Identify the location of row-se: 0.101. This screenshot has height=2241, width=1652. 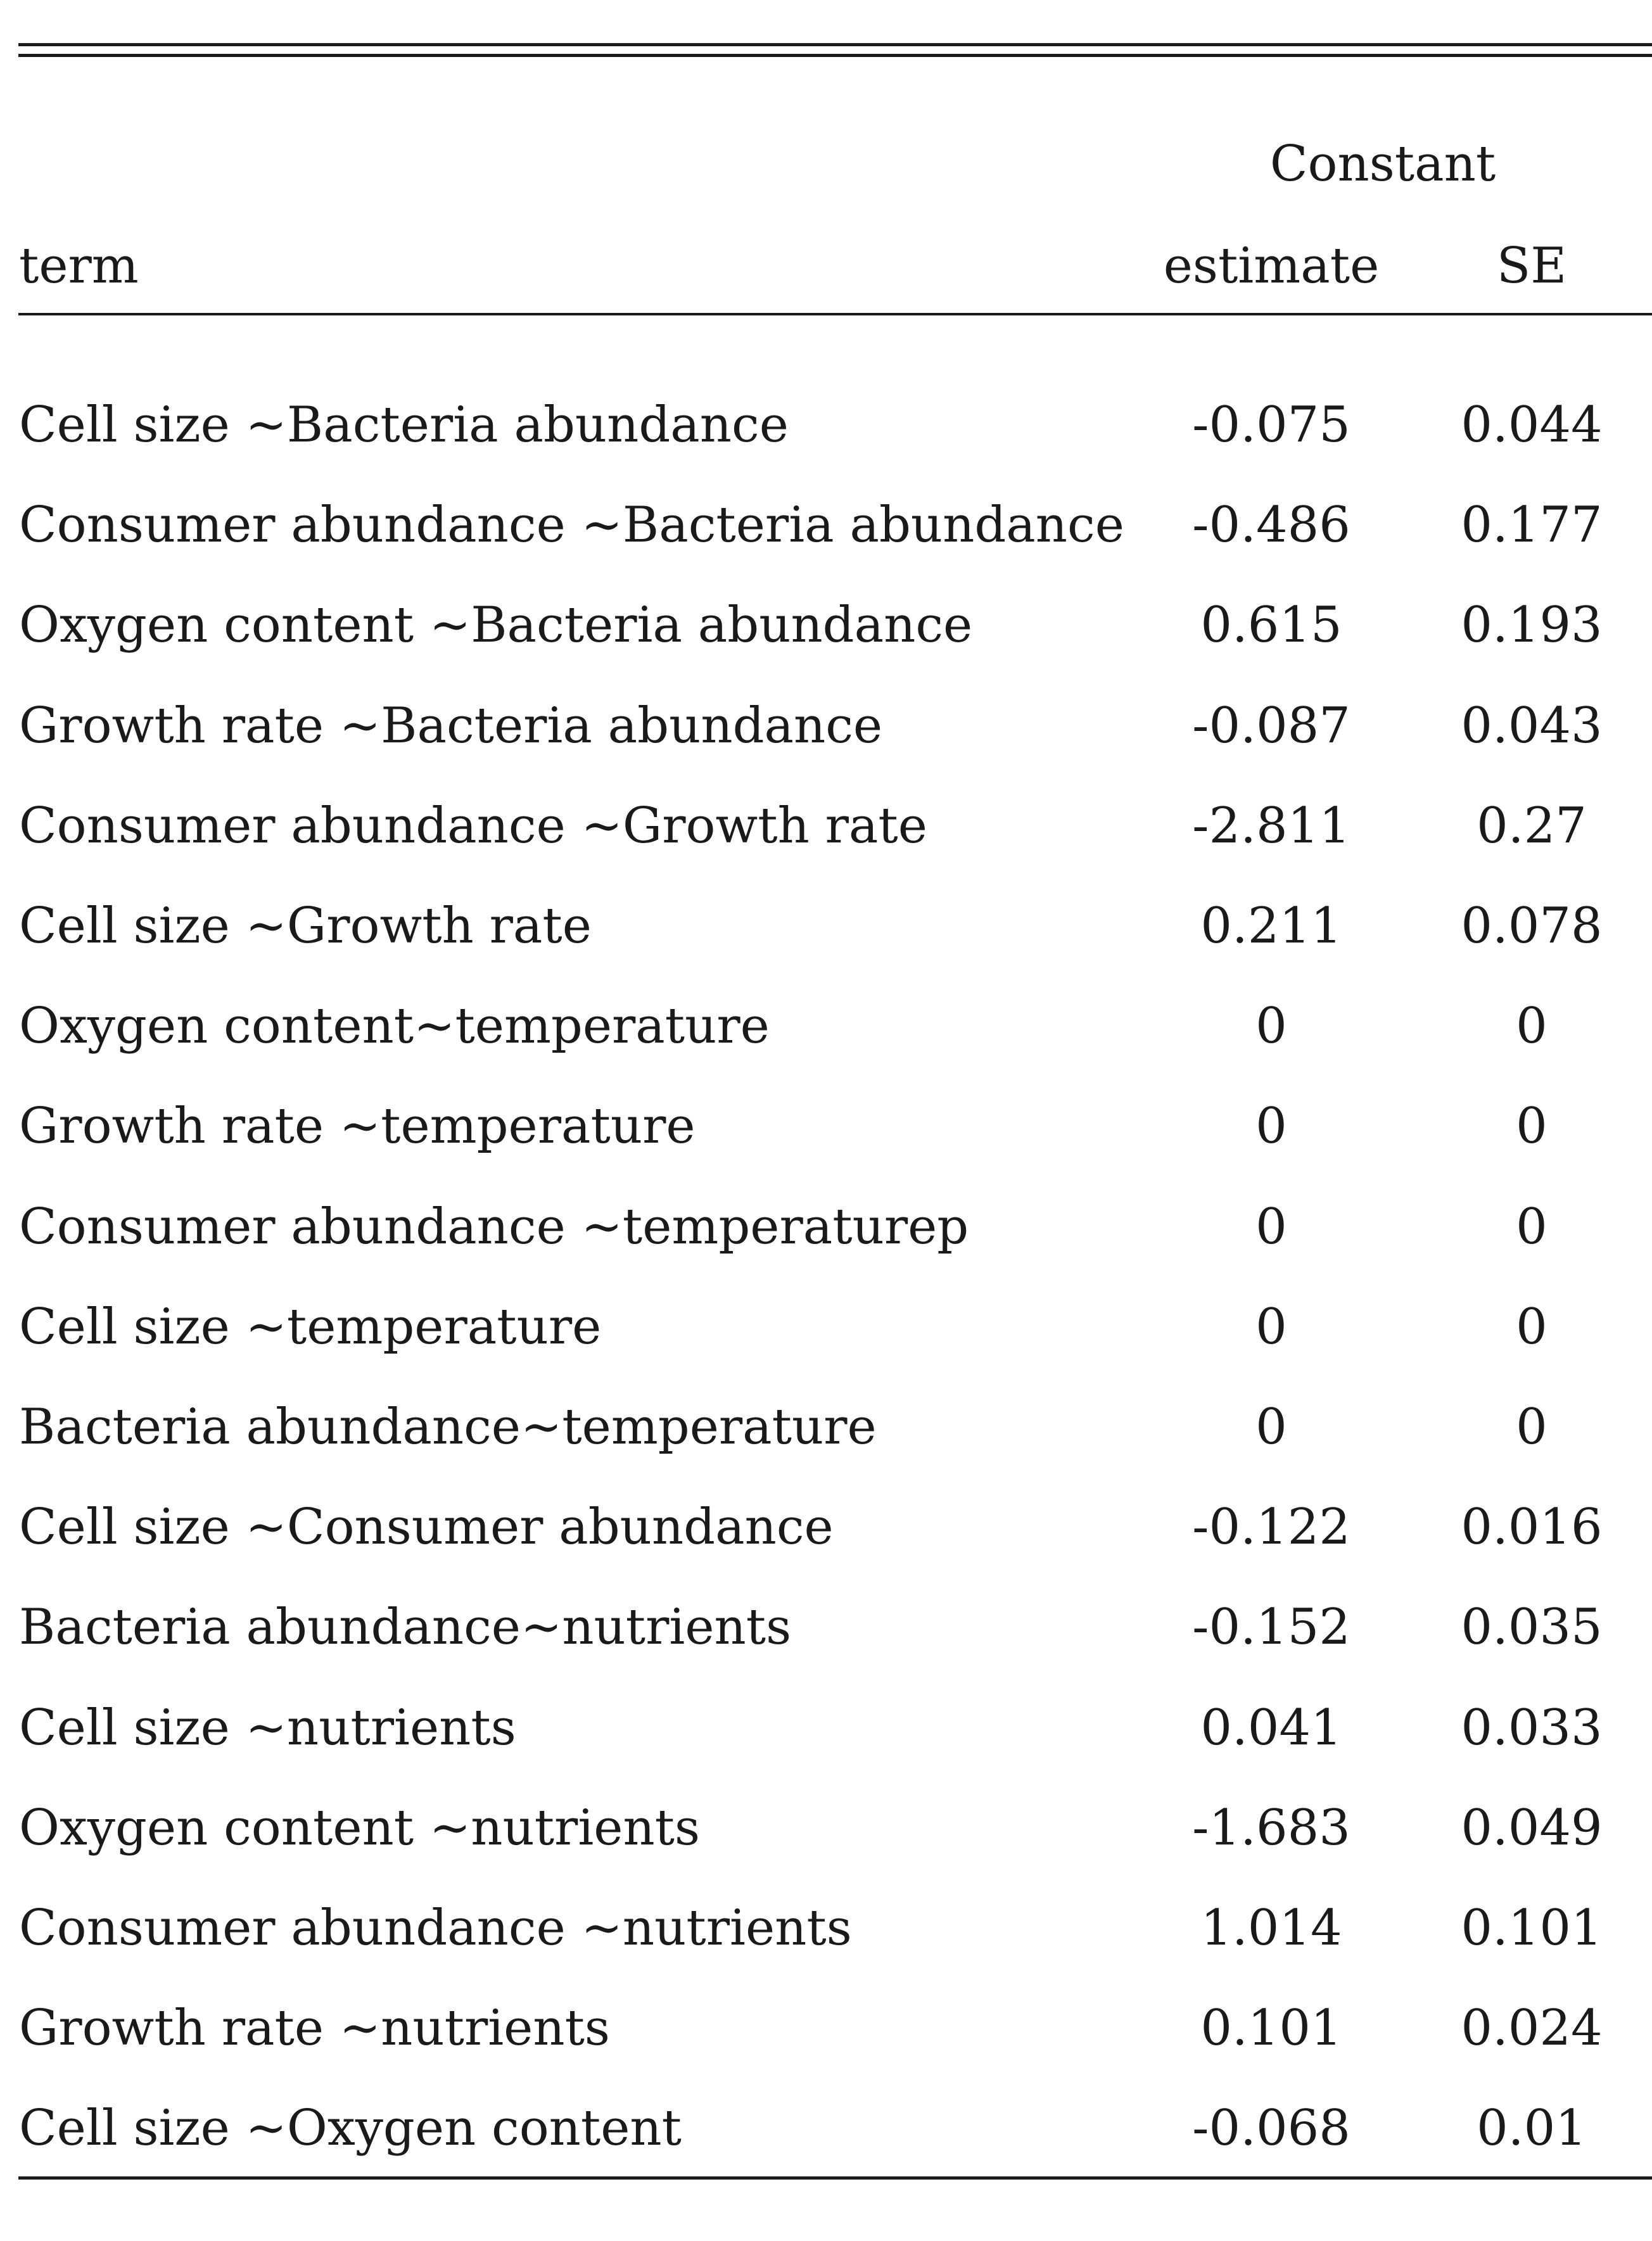
(1532, 1928).